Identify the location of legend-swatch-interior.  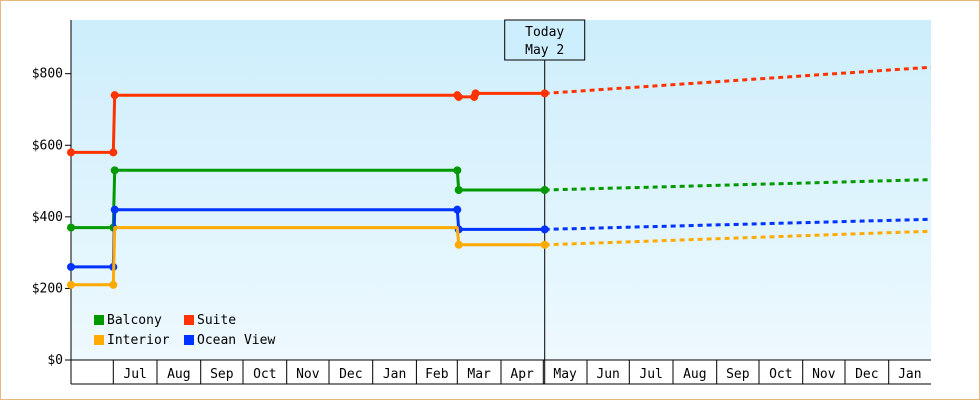
(99, 340).